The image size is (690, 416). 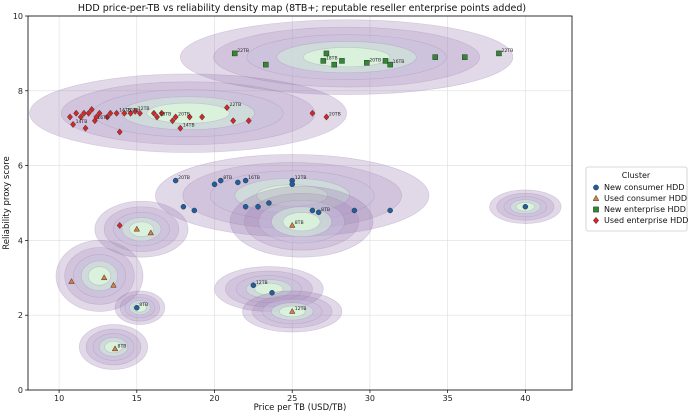 I want to click on point-label-new-consumer-hdd-16: 12TB, so click(x=262, y=283).